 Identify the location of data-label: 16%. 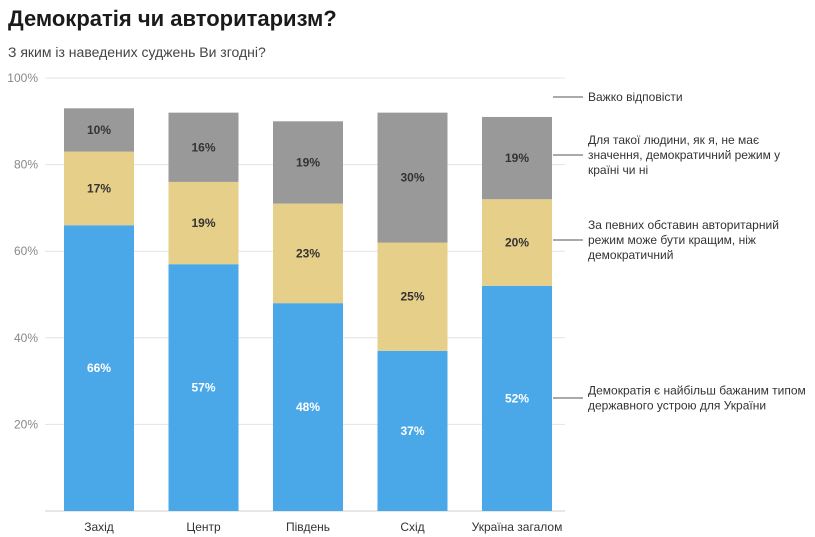
(203, 147).